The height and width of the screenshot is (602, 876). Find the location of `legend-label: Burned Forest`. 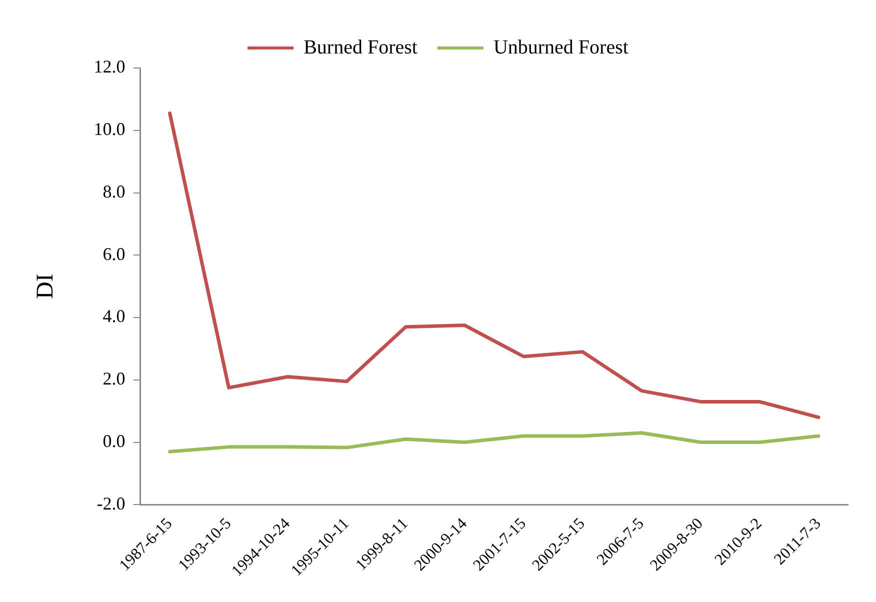

legend-label: Burned Forest is located at coordinates (361, 47).